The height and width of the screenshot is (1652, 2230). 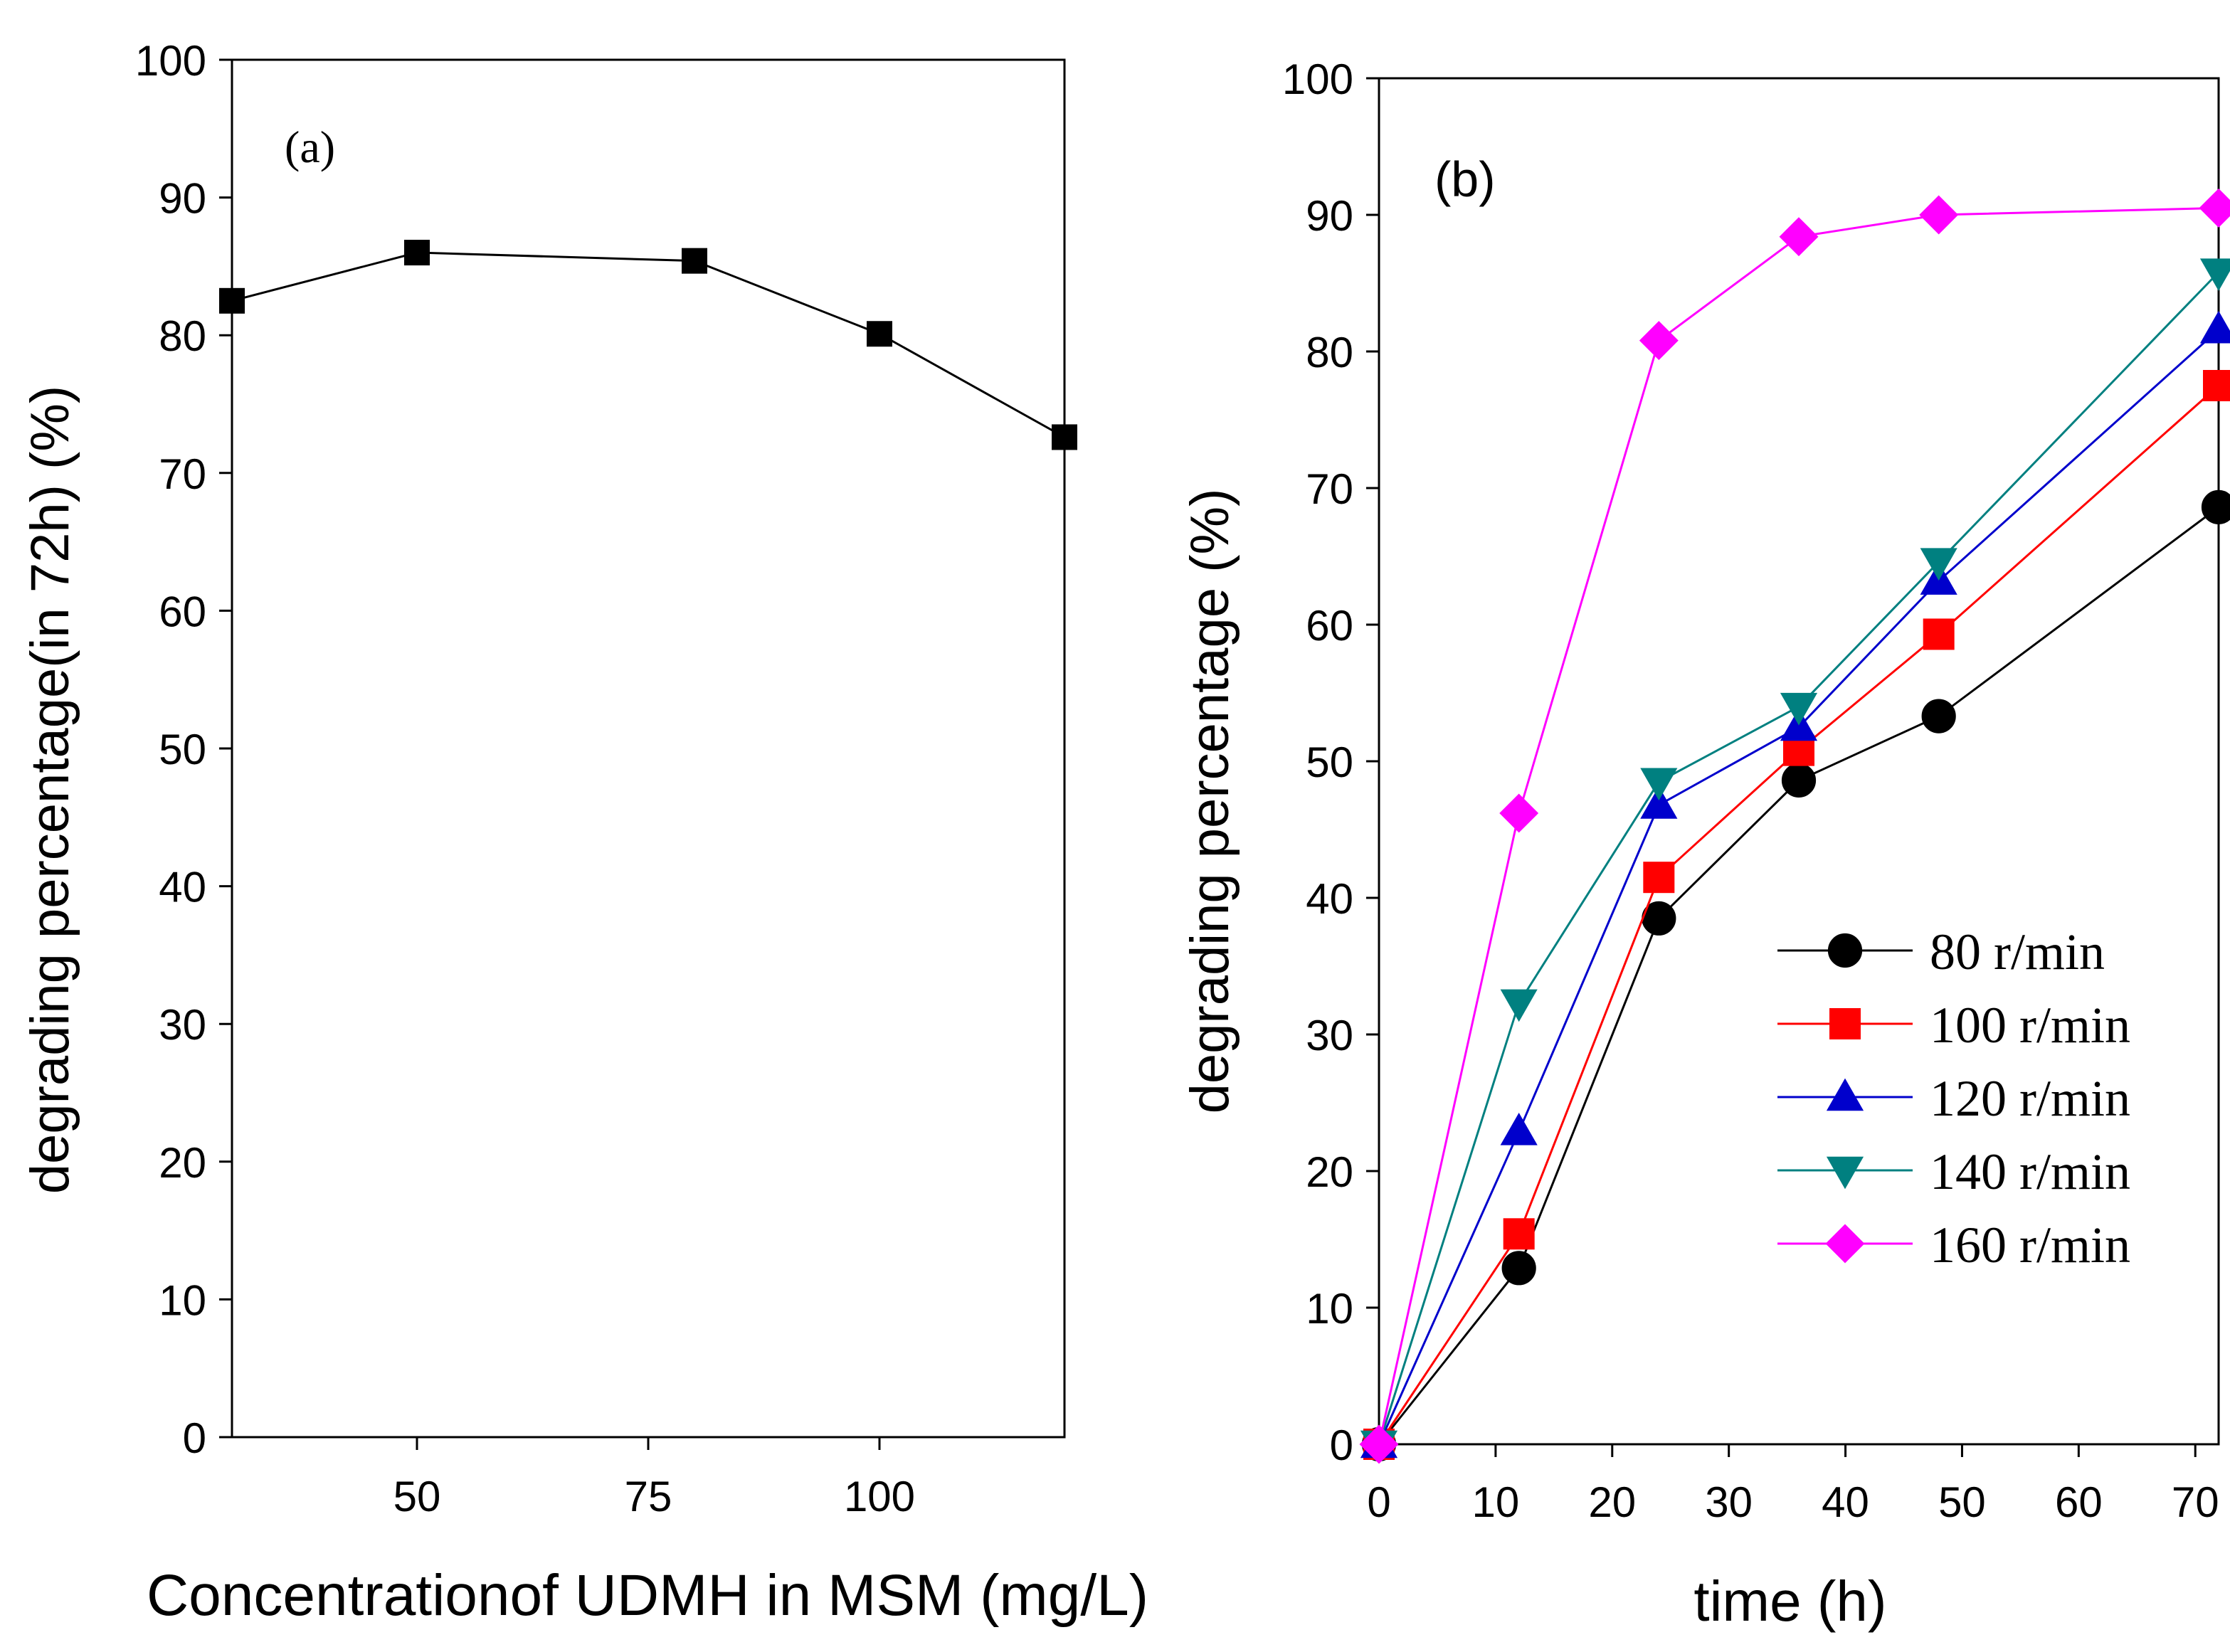 What do you see at coordinates (310, 147) in the screenshot?
I see `panel-a-label: (a)` at bounding box center [310, 147].